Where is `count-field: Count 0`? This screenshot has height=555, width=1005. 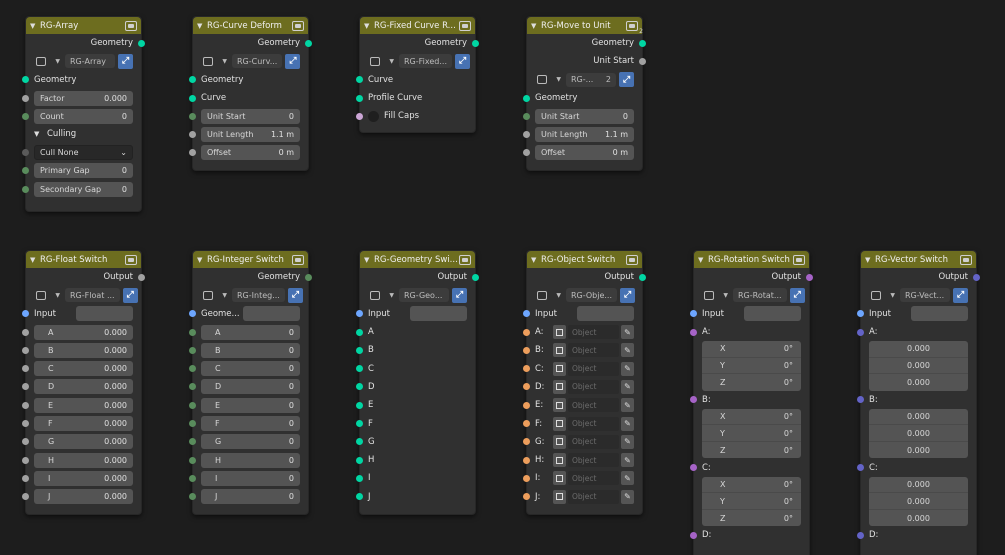
count-field: Count 0 is located at coordinates (83, 116).